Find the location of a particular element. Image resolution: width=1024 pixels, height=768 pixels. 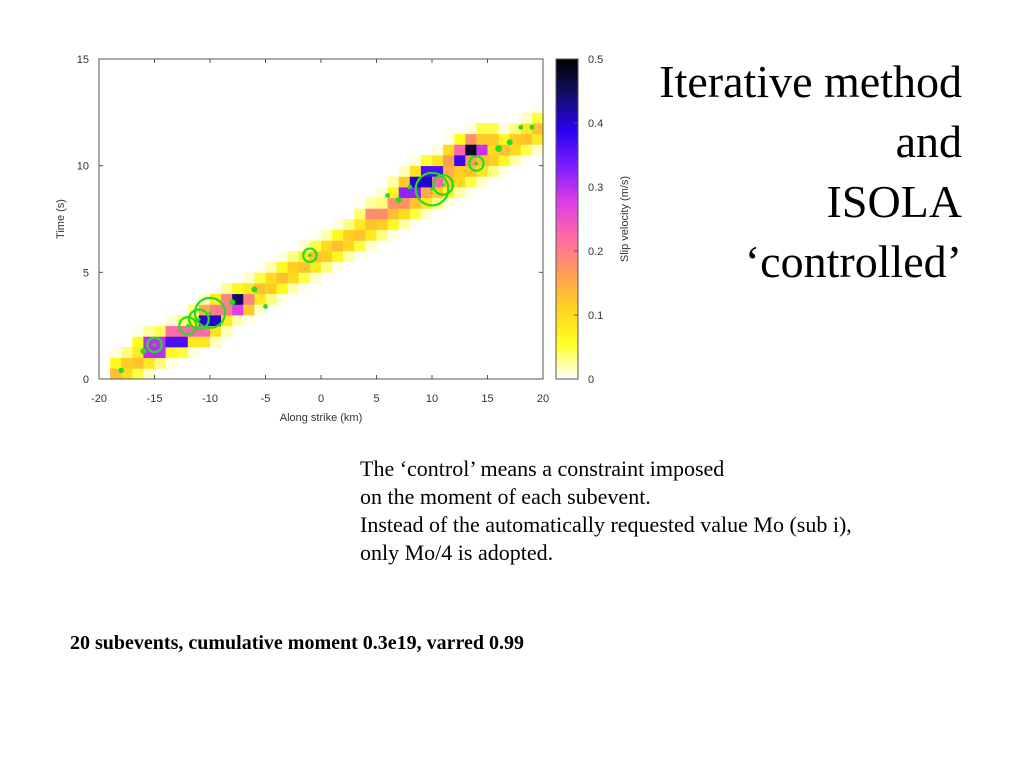

colorbar-tick-label: 0.1 is located at coordinates (595, 316).